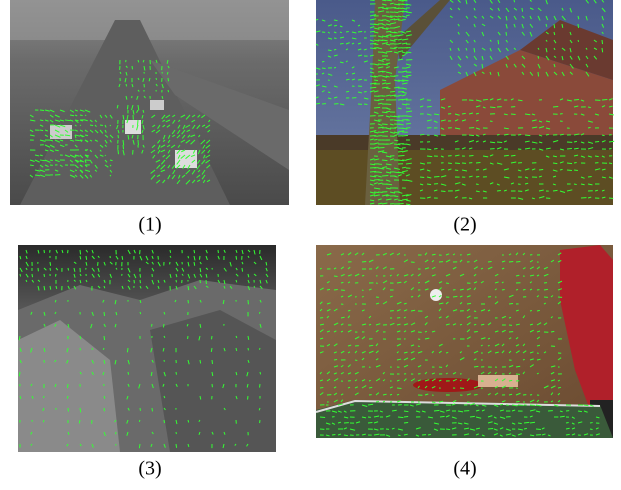 The height and width of the screenshot is (490, 621). Describe the element at coordinates (448, 385) in the screenshot. I see `paddle` at that location.